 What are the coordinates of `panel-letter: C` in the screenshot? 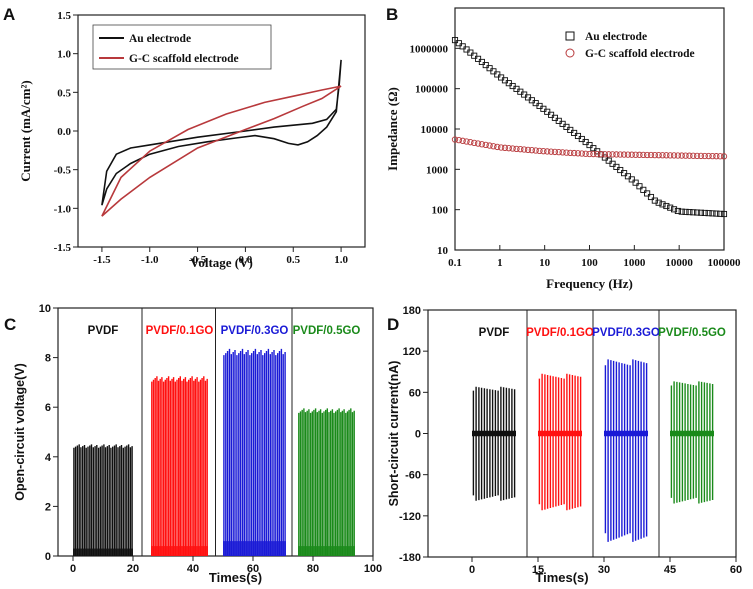 It's located at (10, 324).